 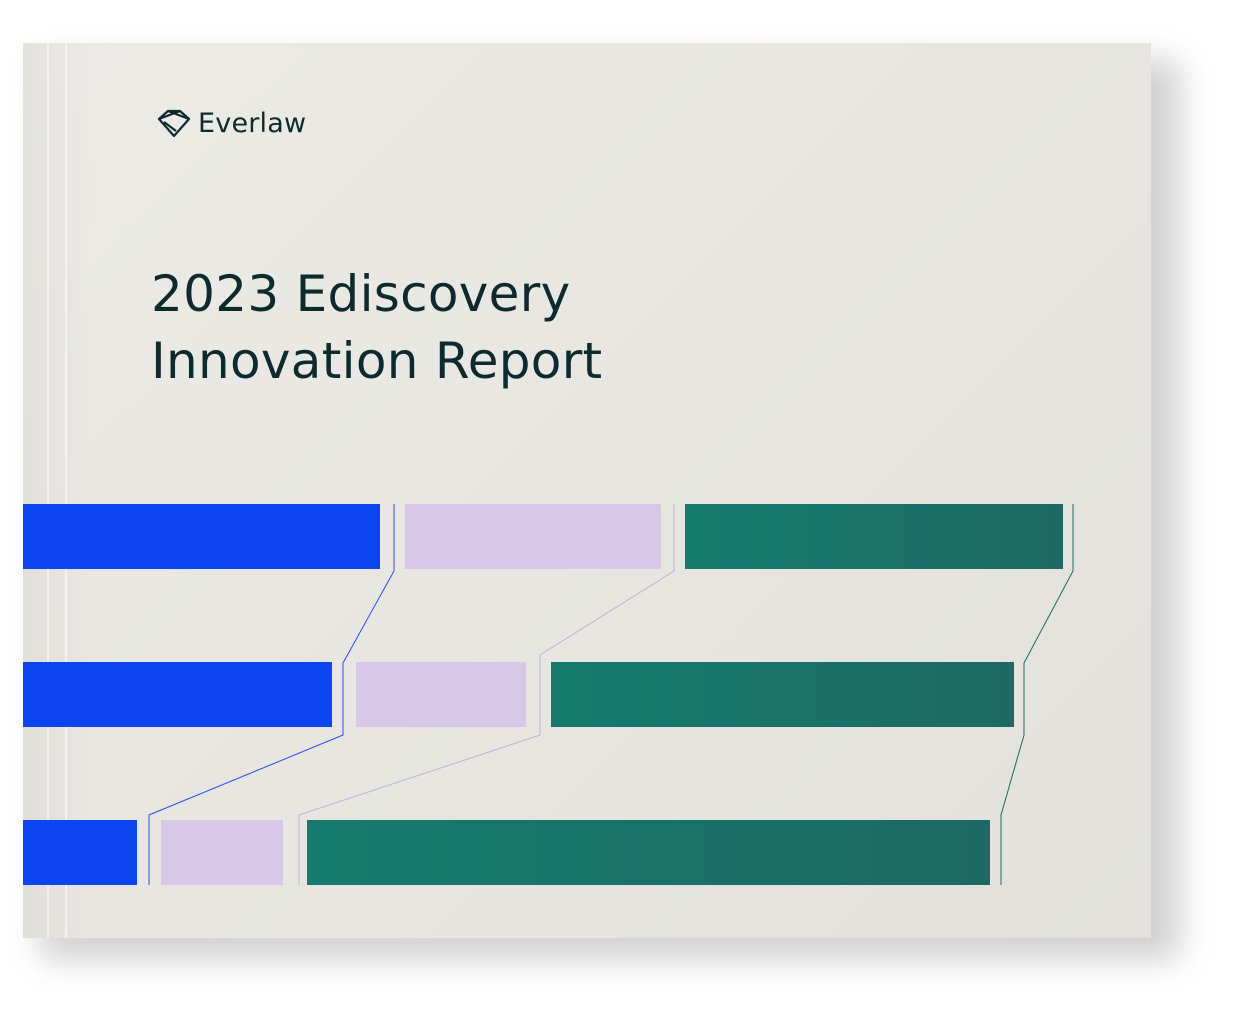 I want to click on brand-name: Everlaw, so click(x=252, y=123).